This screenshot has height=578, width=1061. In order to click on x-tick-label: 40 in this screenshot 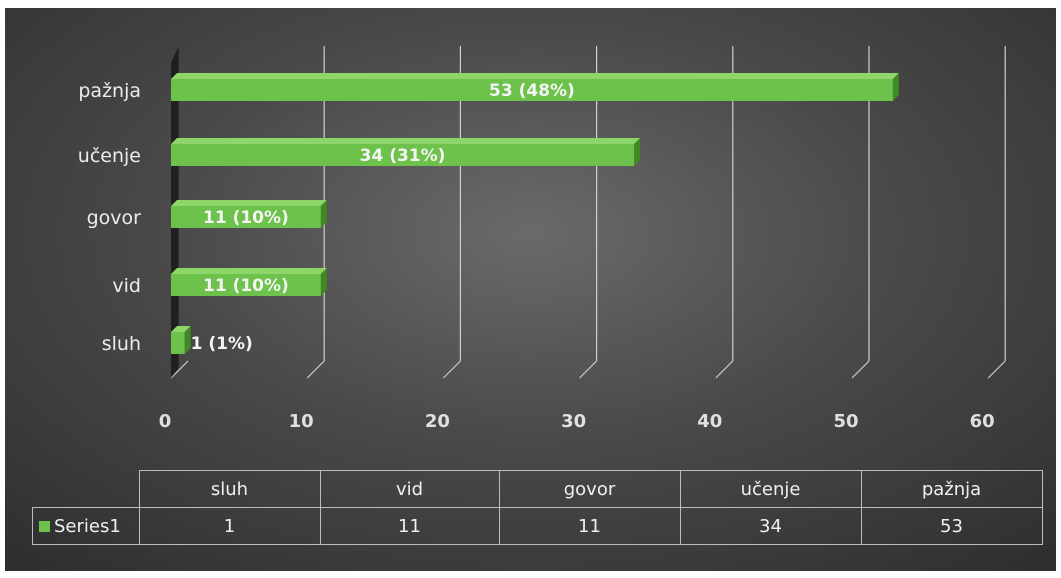, I will do `click(709, 421)`.